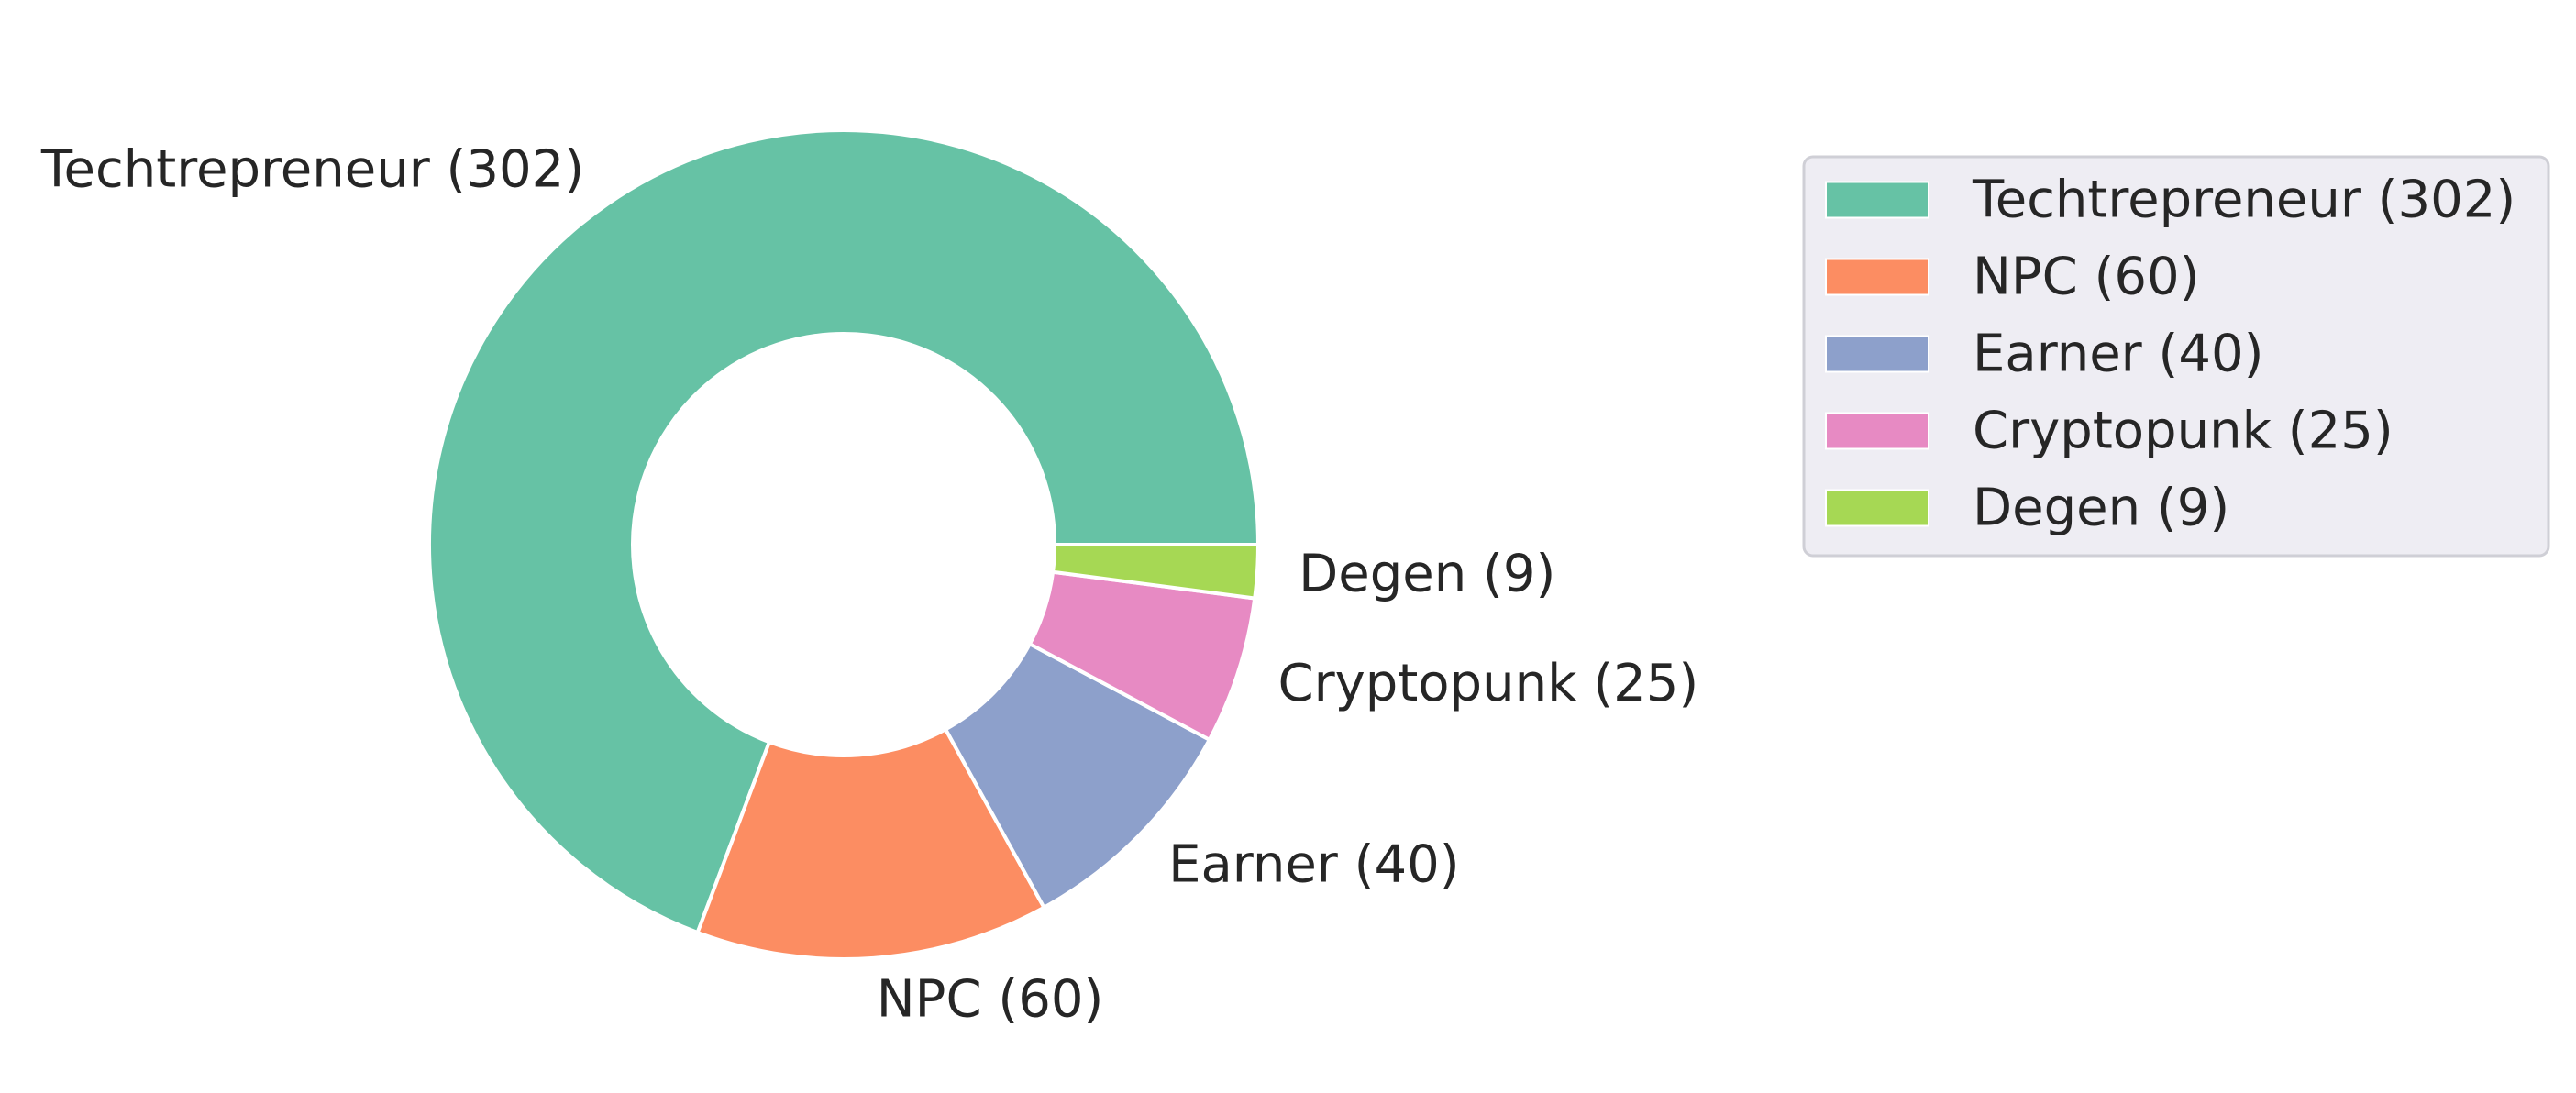 The width and height of the screenshot is (2576, 1093). What do you see at coordinates (1877, 277) in the screenshot?
I see `legend-swatch-npc` at bounding box center [1877, 277].